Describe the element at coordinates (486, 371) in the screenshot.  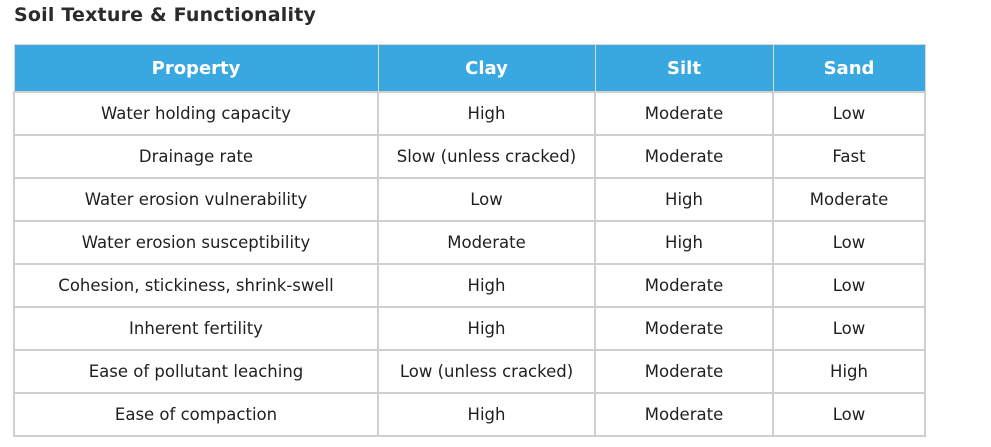
I see `clay-cell: Low (unless cracked)` at that location.